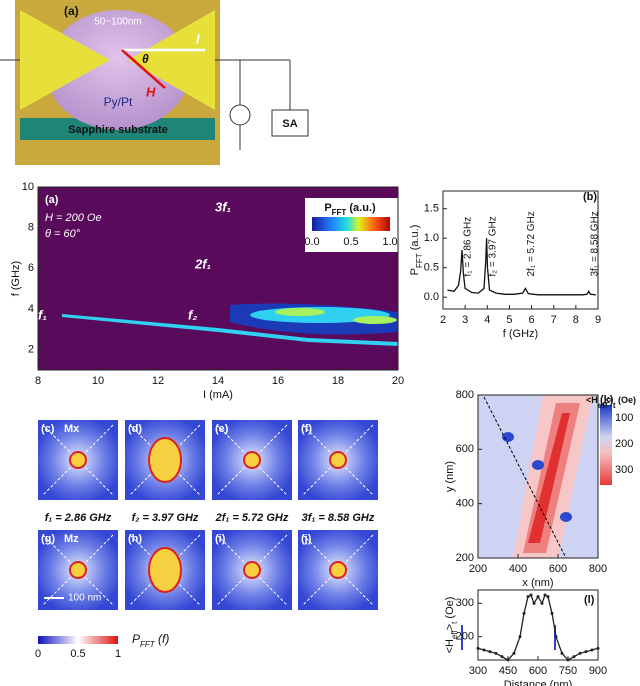 The image size is (640, 686). Describe the element at coordinates (465, 395) in the screenshot. I see `y-tick-label: 800` at that location.